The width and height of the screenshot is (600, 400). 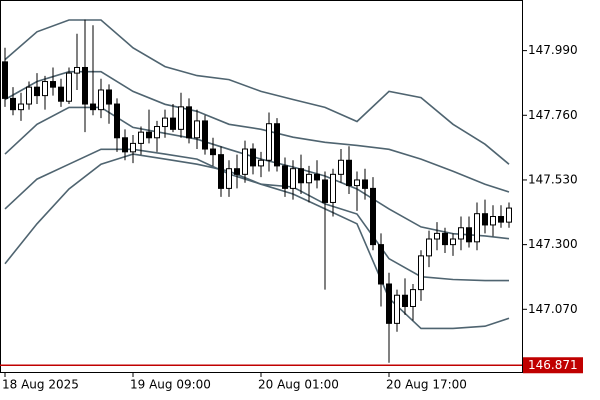 I want to click on y-tick-label: 147.070, so click(x=553, y=309).